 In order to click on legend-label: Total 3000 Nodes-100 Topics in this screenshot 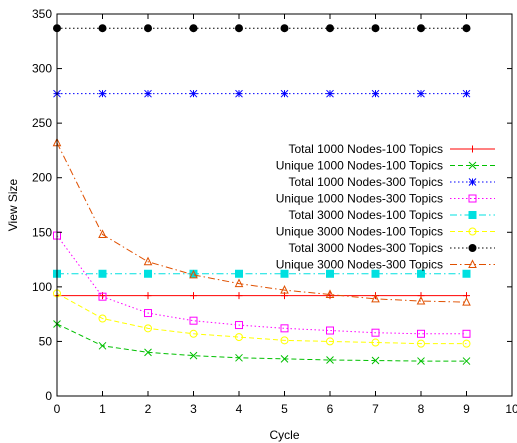, I will do `click(365, 215)`.